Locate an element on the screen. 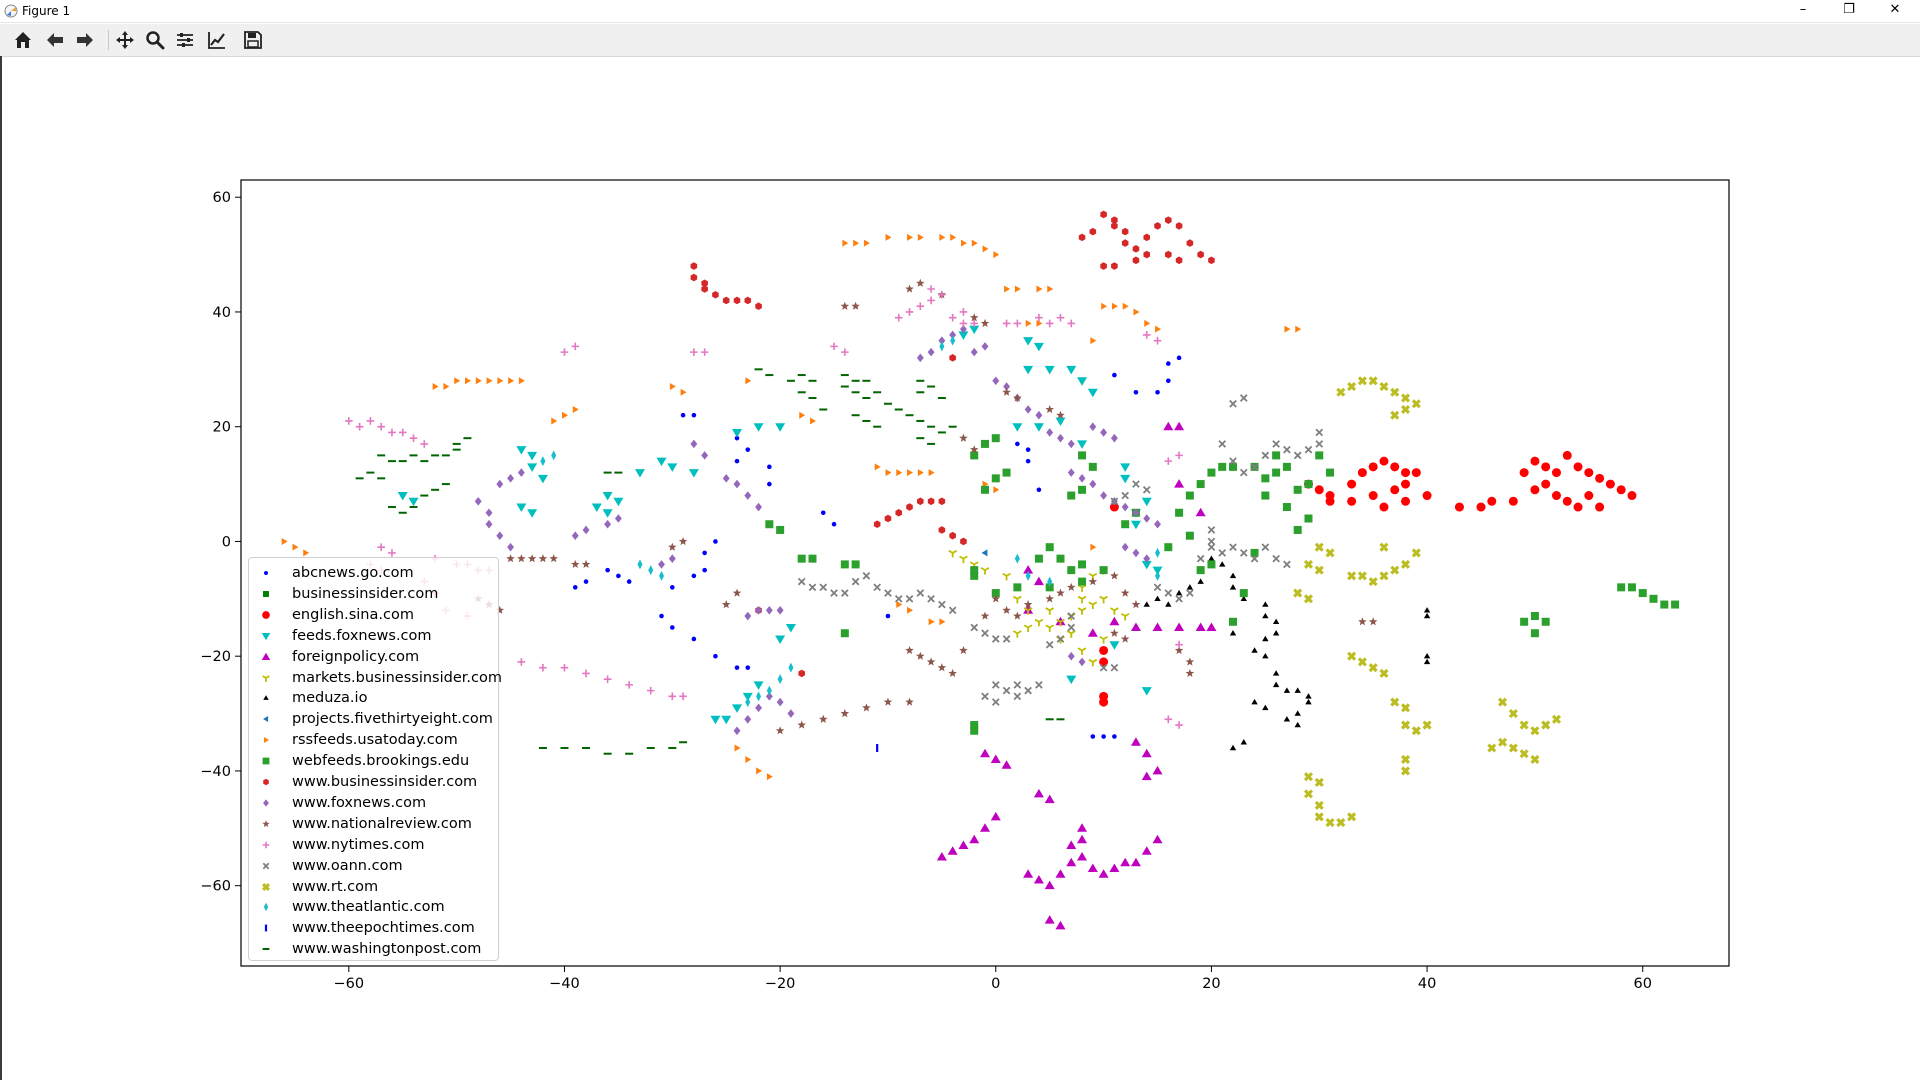 This screenshot has width=1920, height=1080. y-tick-label: −60 is located at coordinates (215, 887).